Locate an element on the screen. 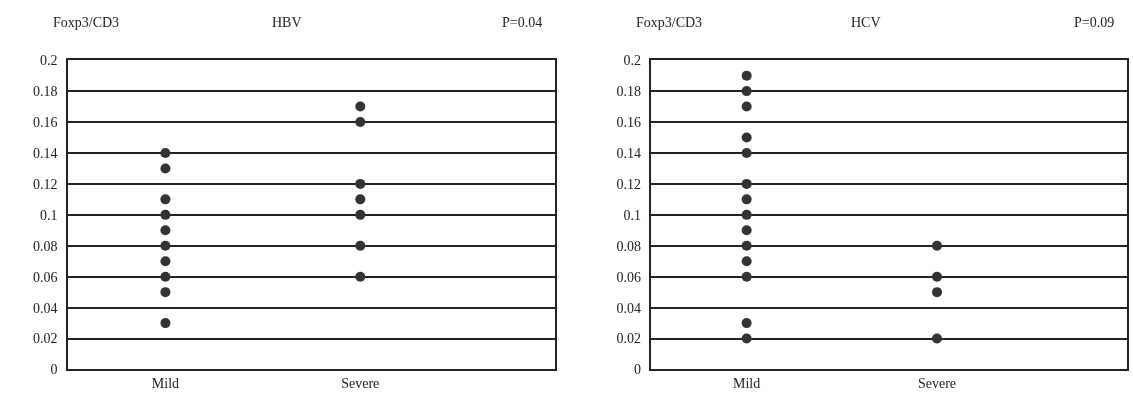  text: P=0.04 is located at coordinates (522, 22).